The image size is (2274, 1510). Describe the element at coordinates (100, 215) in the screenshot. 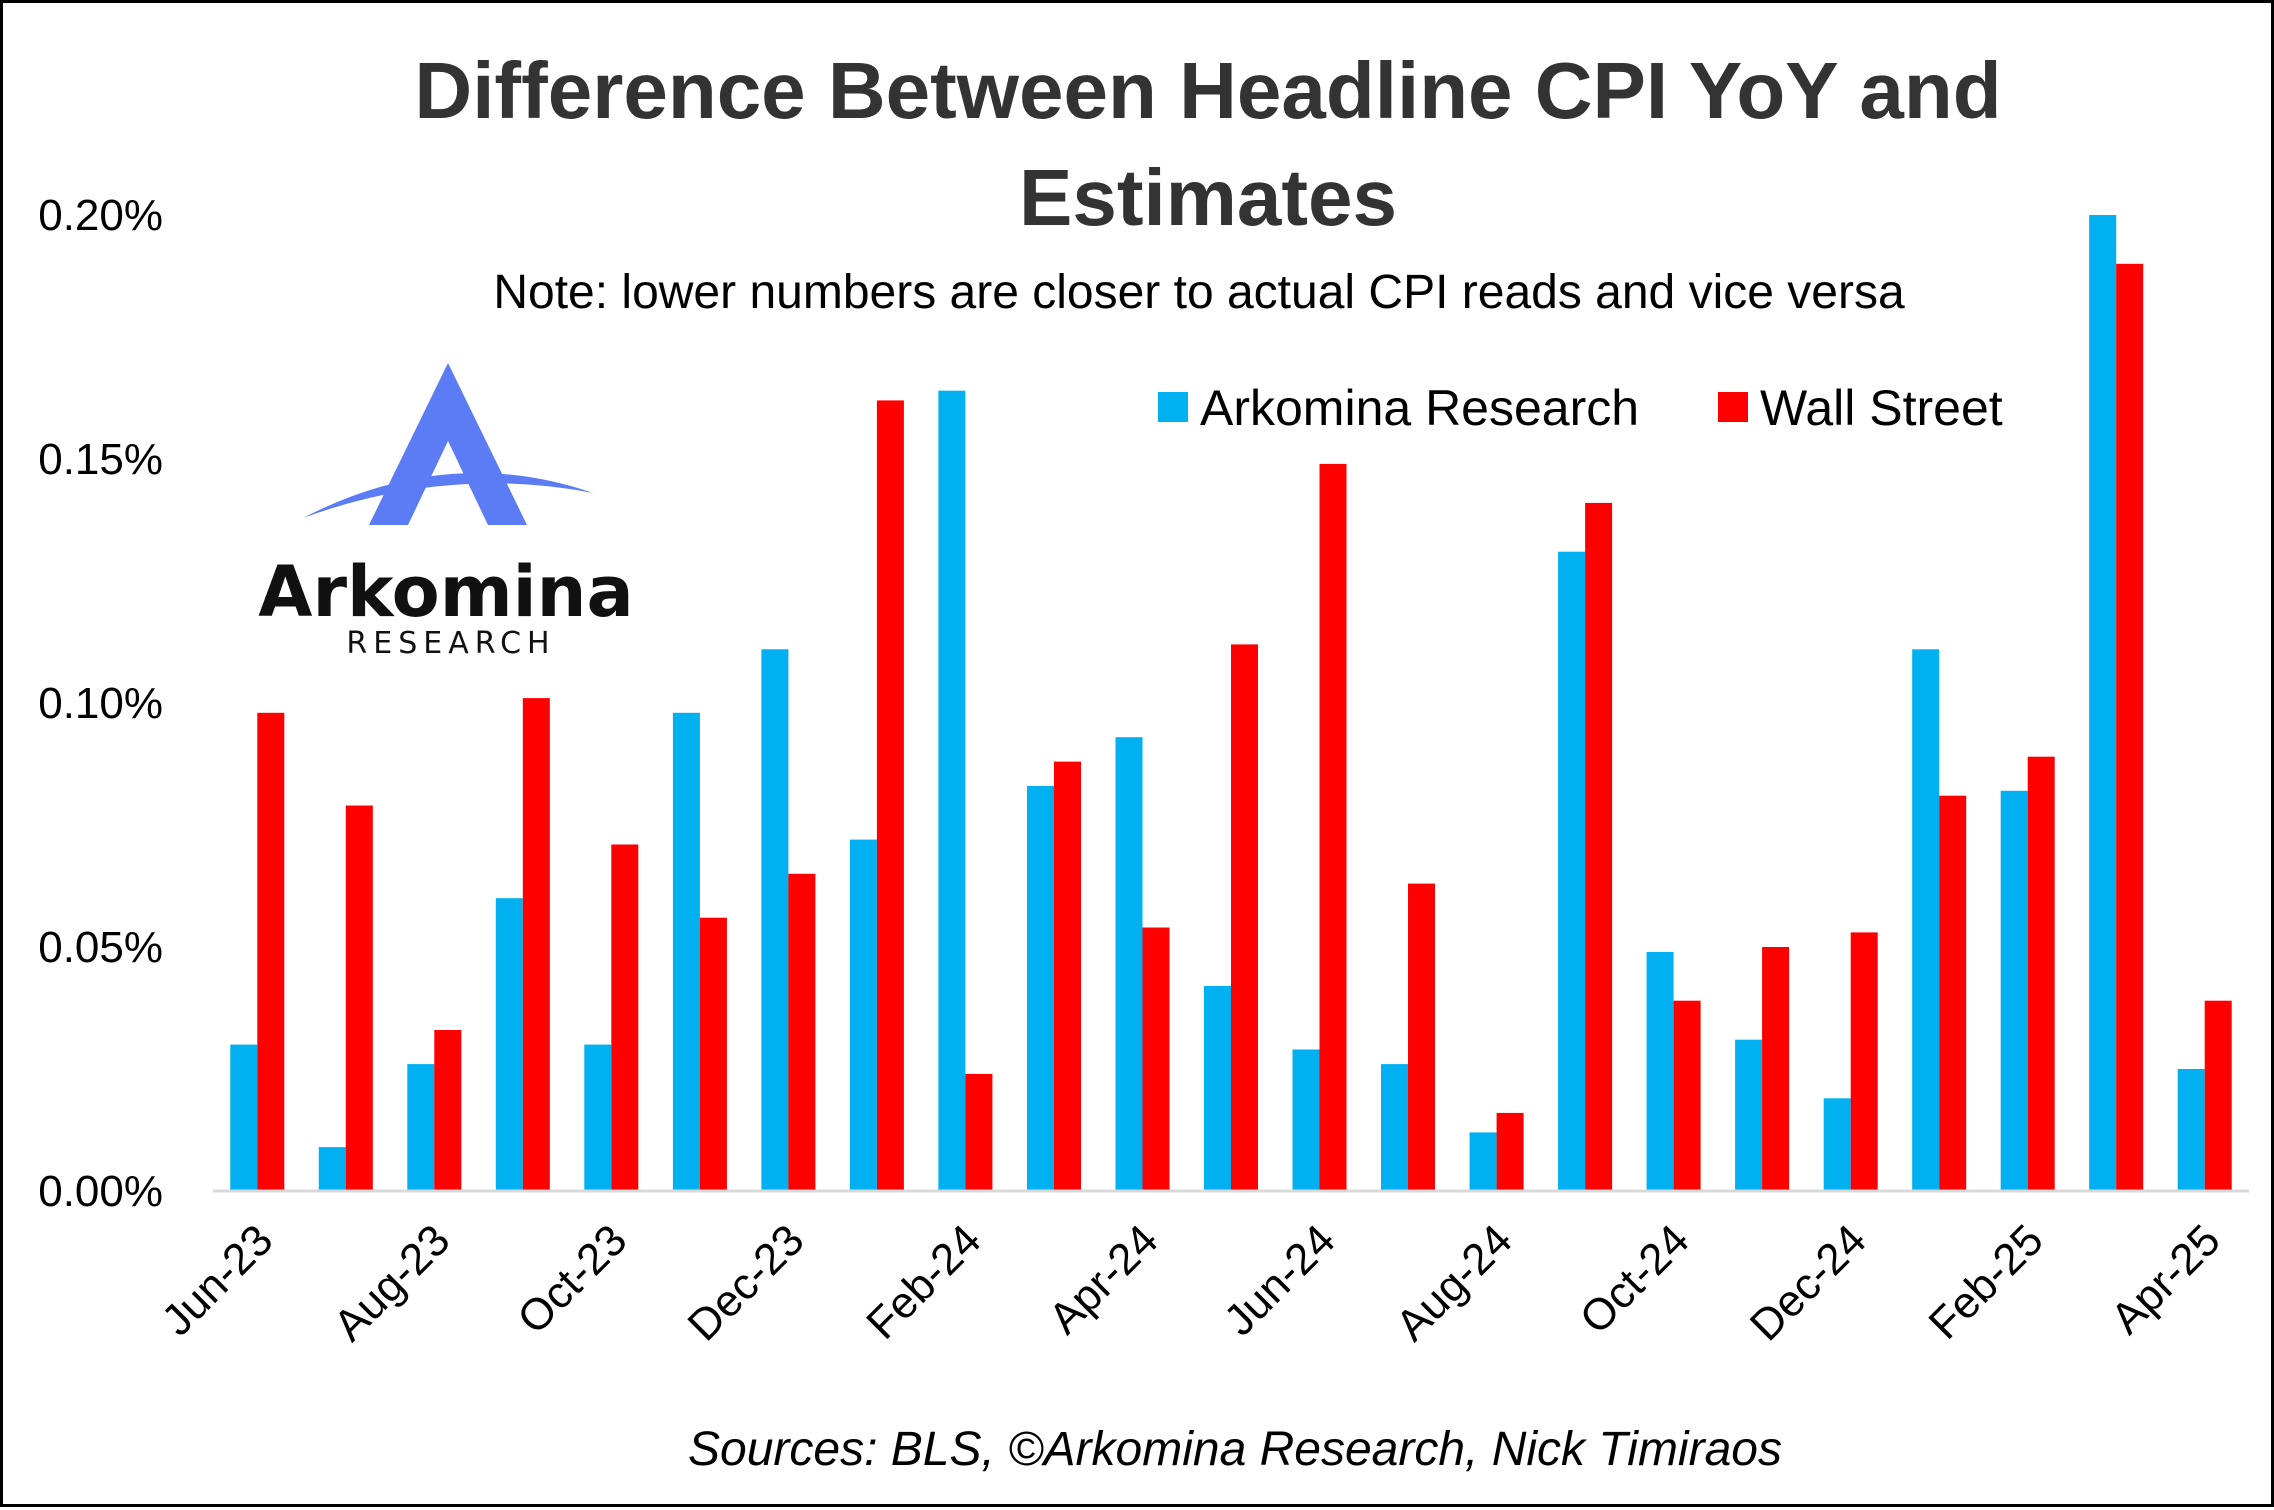

I see `y-tick-label: 0.20%` at that location.